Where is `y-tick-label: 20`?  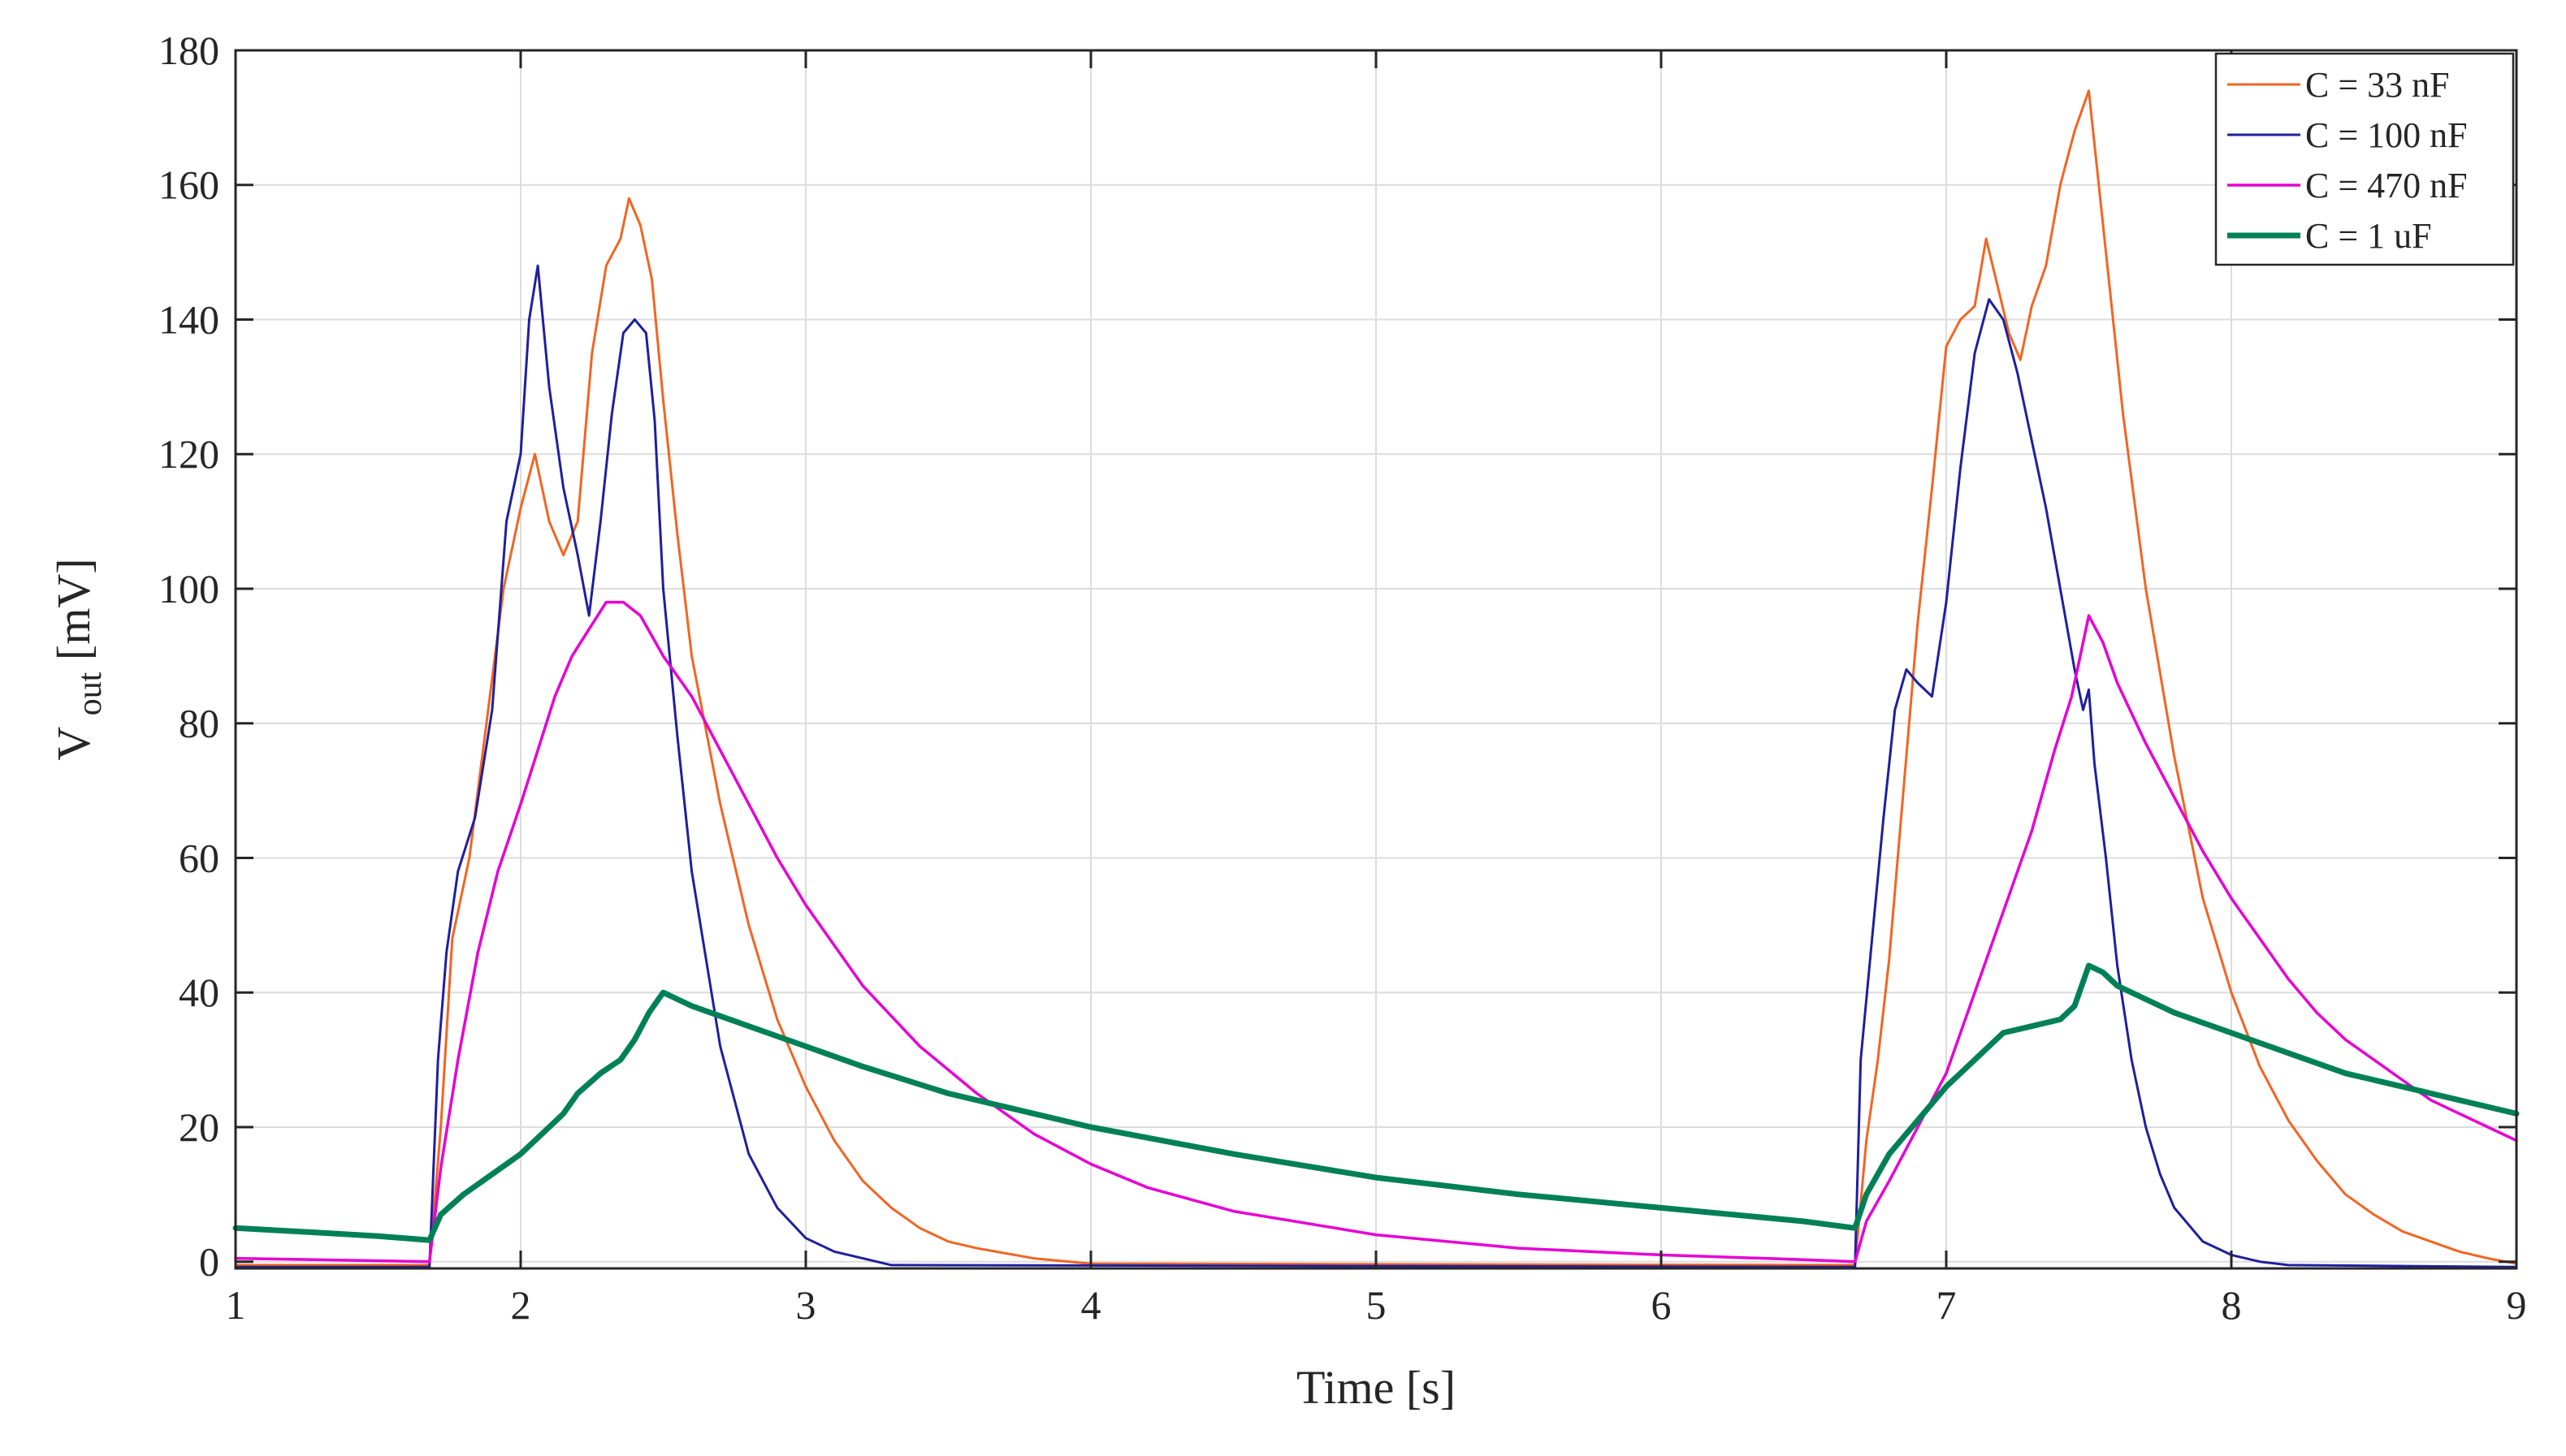 y-tick-label: 20 is located at coordinates (199, 1127).